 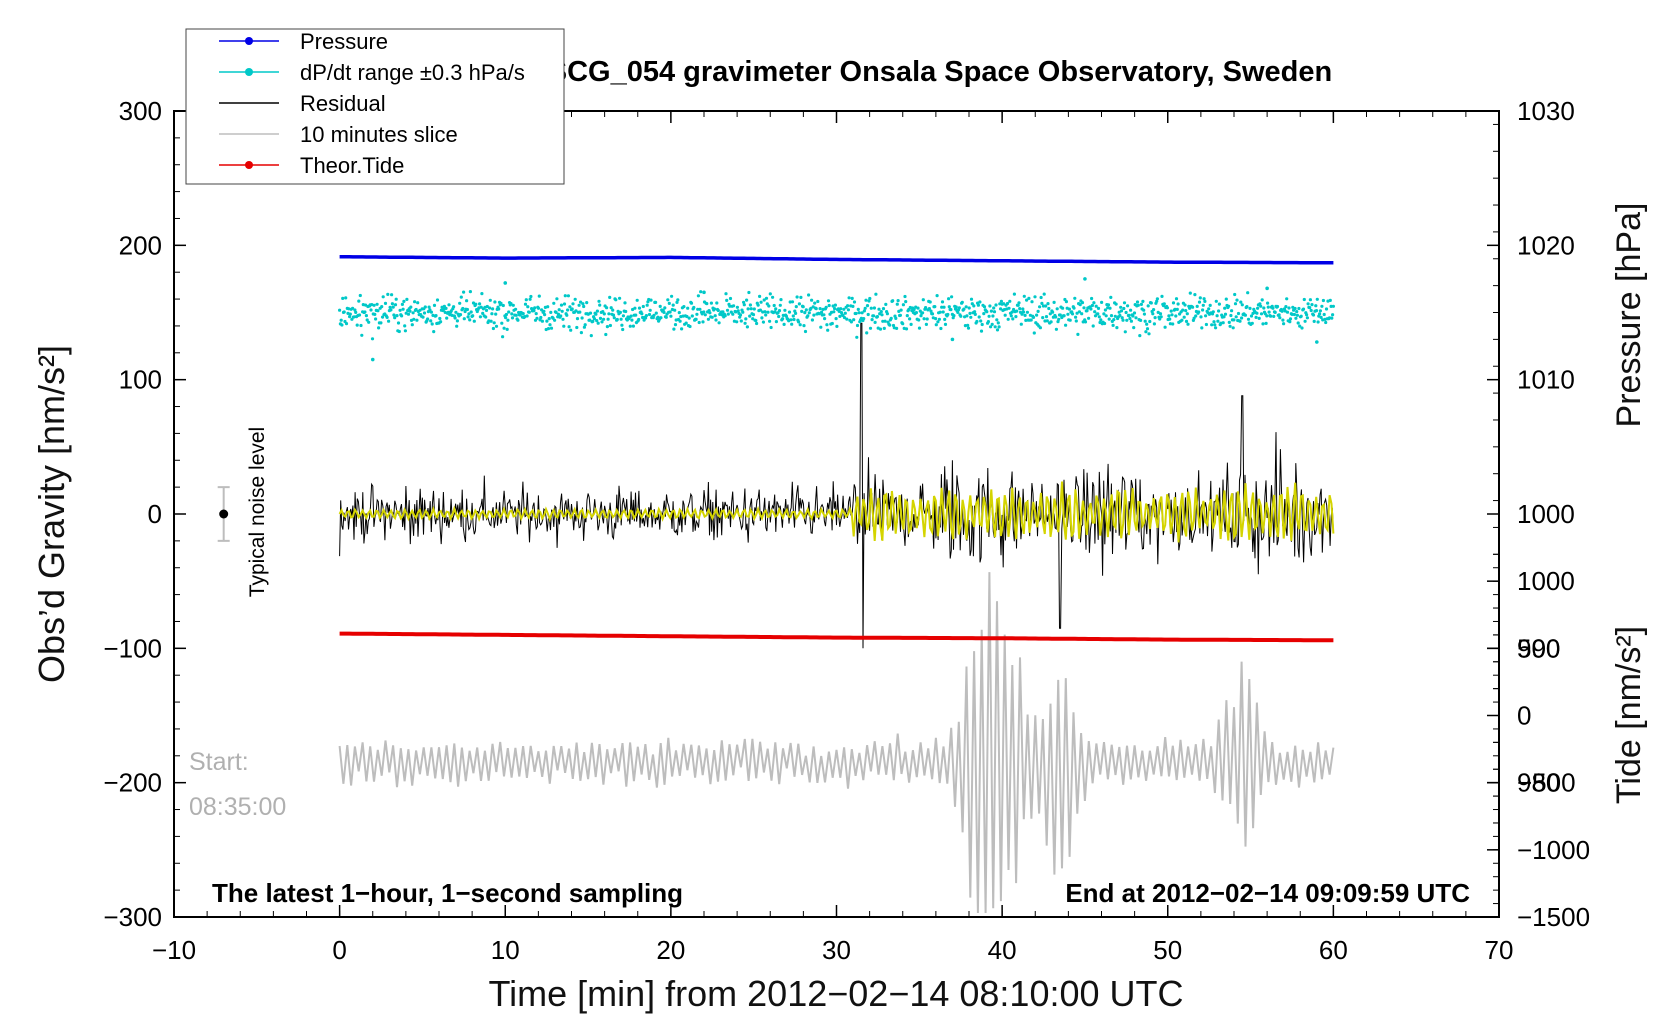 What do you see at coordinates (1002, 950) in the screenshot?
I see `x-tick-label: 40` at bounding box center [1002, 950].